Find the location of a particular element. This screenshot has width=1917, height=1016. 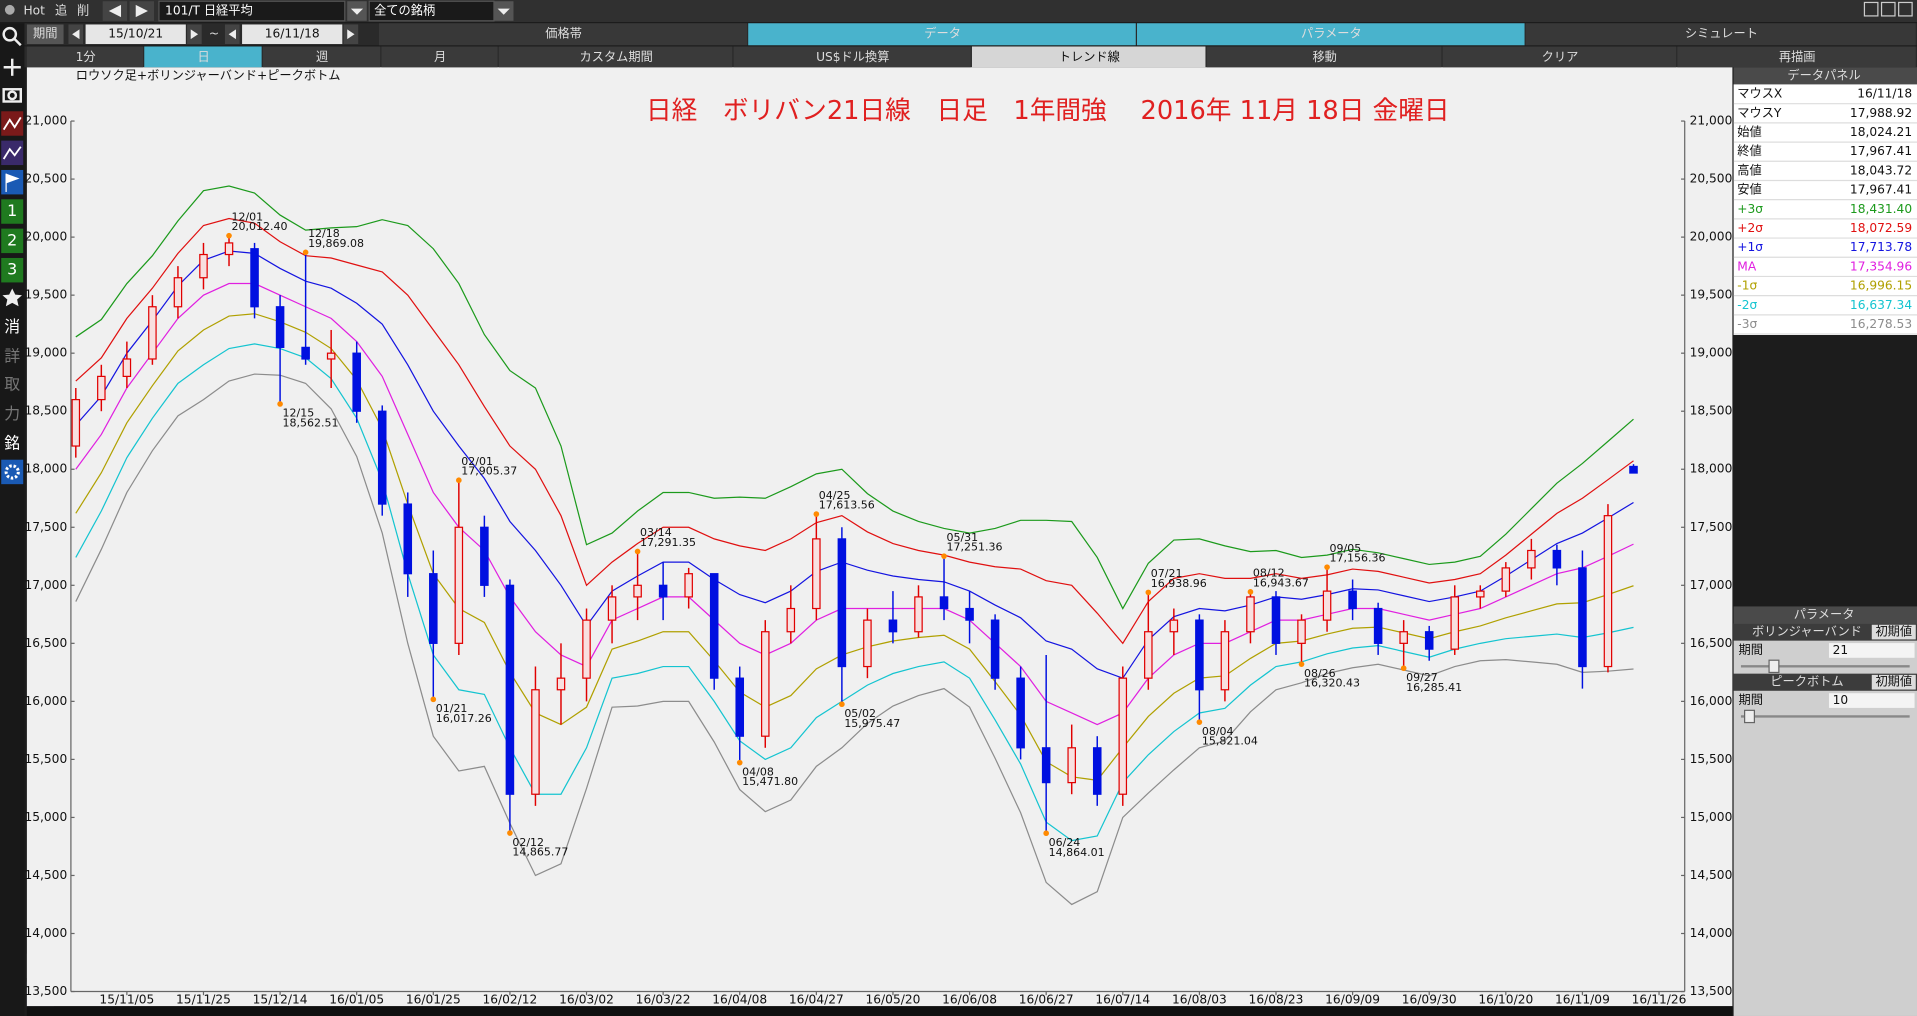

annotation-date: 09/27 is located at coordinates (1422, 677).